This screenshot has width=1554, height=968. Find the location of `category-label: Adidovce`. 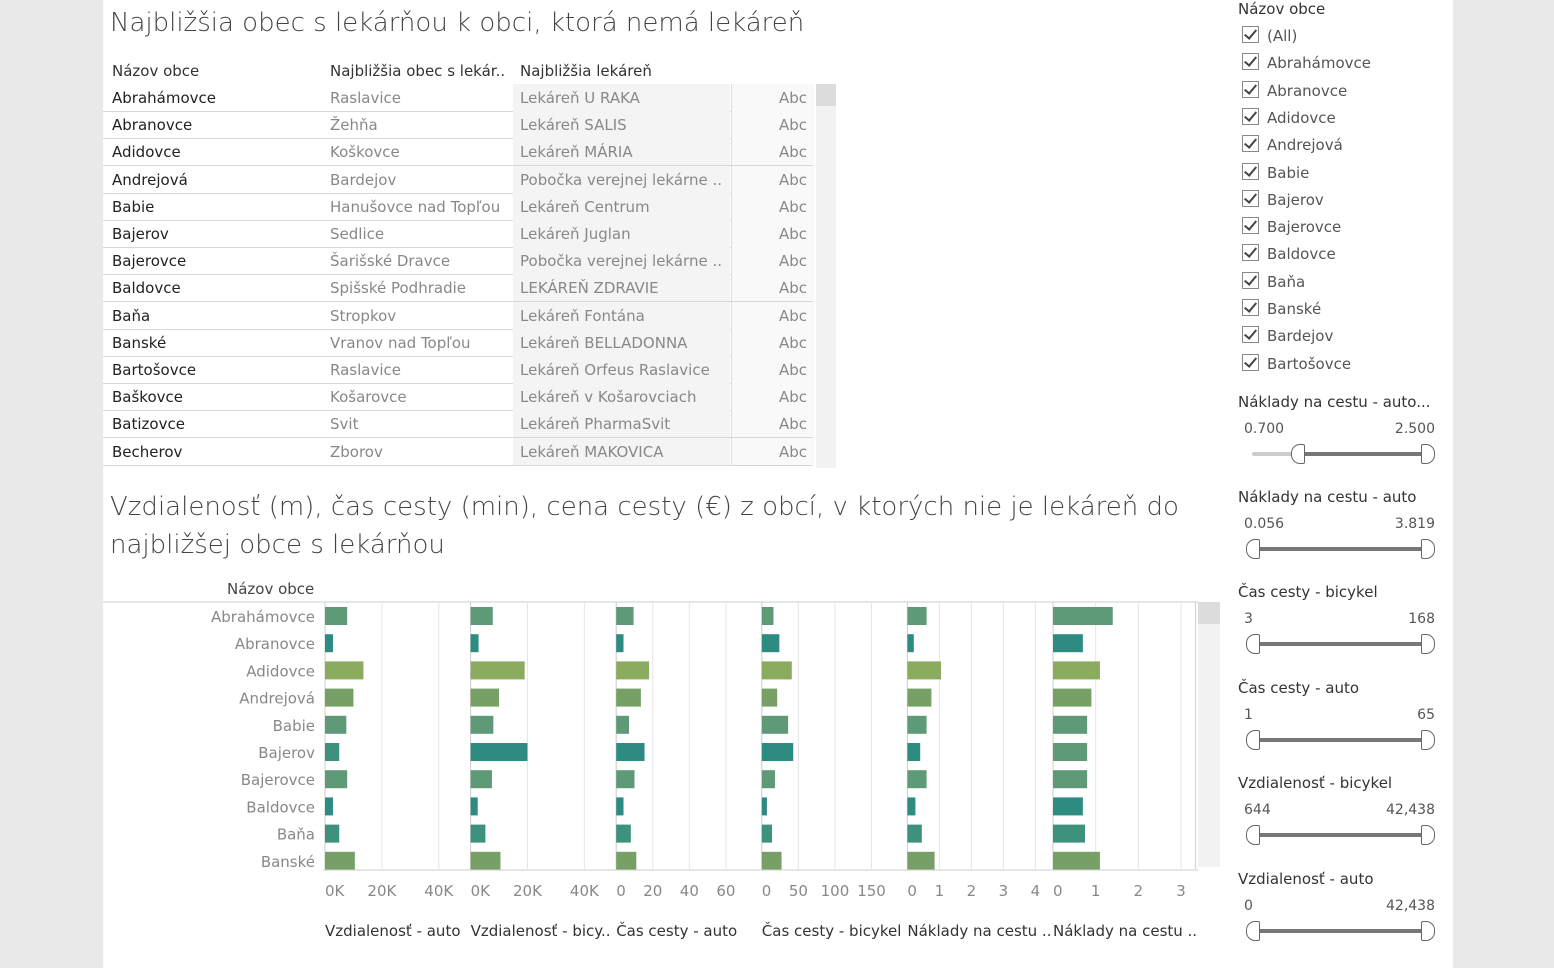

category-label: Adidovce is located at coordinates (280, 671).